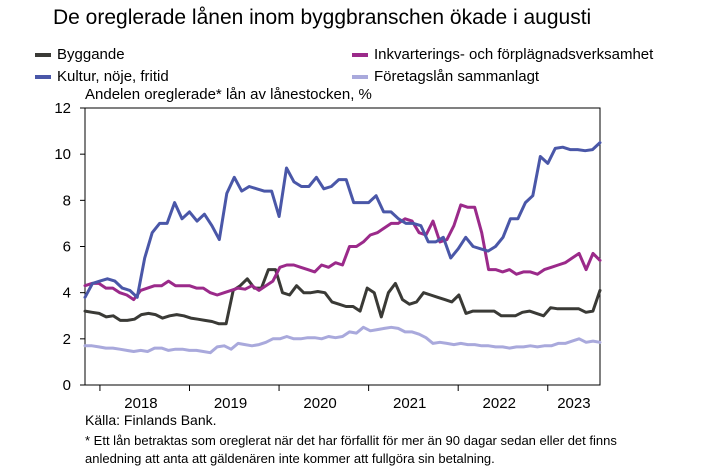  What do you see at coordinates (230, 403) in the screenshot?
I see `x-tick-label: 2019` at bounding box center [230, 403].